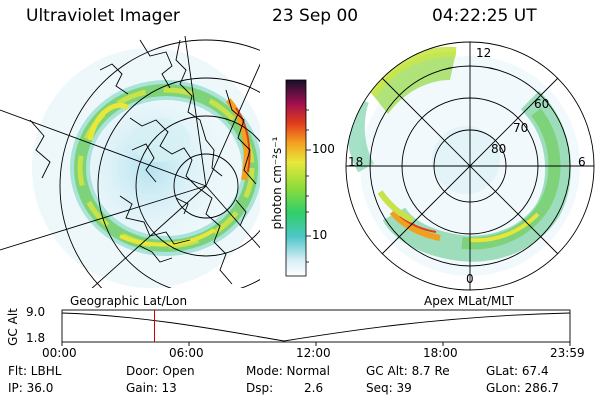 Image resolution: width=600 pixels, height=400 pixels. What do you see at coordinates (542, 104) in the screenshot?
I see `mlat-label-60: 60` at bounding box center [542, 104].